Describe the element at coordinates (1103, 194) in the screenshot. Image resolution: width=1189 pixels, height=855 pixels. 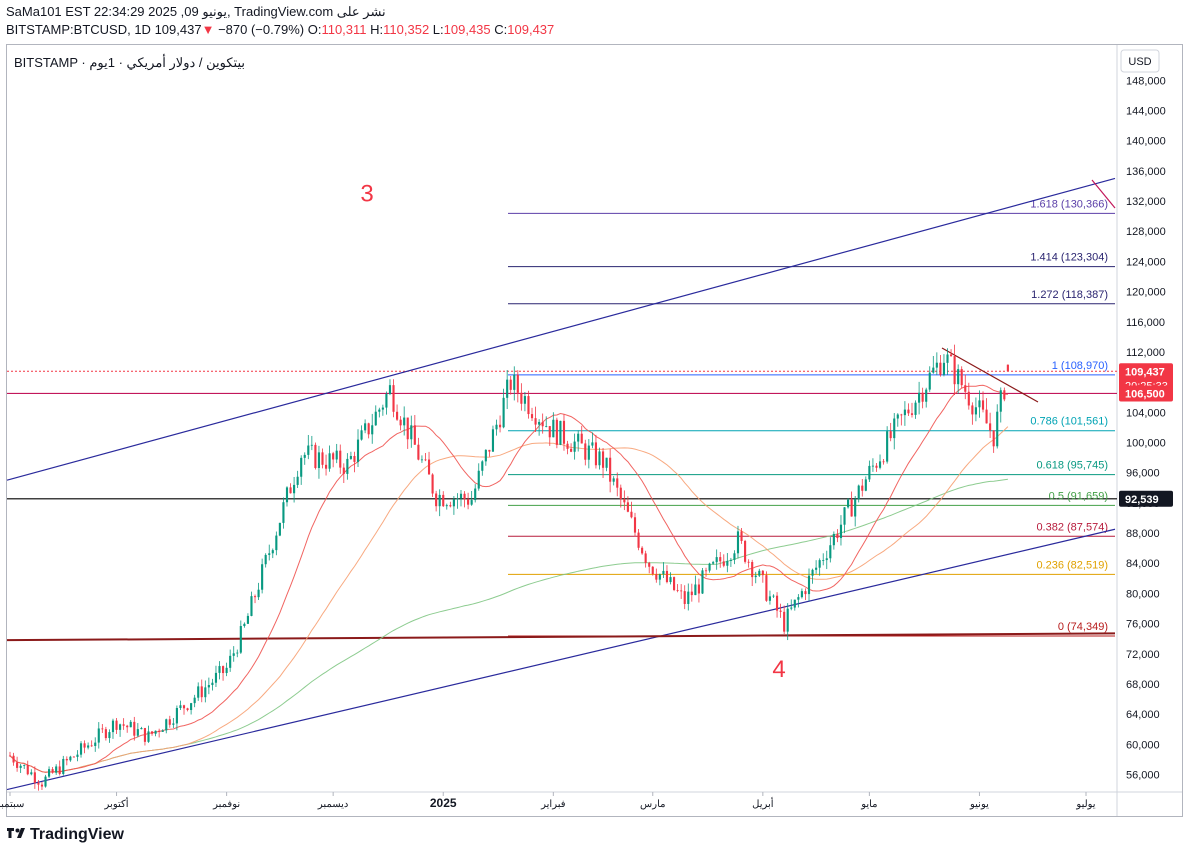
I see `trendline-wave-marker` at that location.